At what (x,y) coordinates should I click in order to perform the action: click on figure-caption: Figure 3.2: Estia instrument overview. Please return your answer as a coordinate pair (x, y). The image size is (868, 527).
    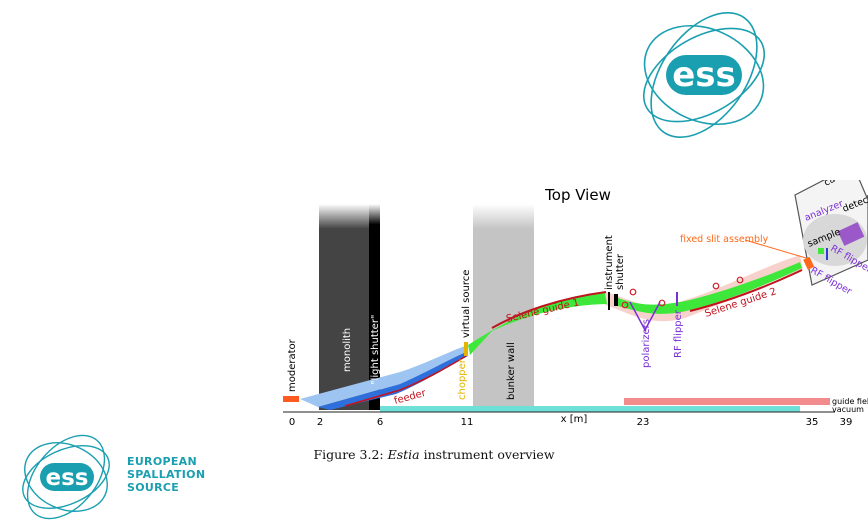
    Looking at the image, I should click on (434, 454).